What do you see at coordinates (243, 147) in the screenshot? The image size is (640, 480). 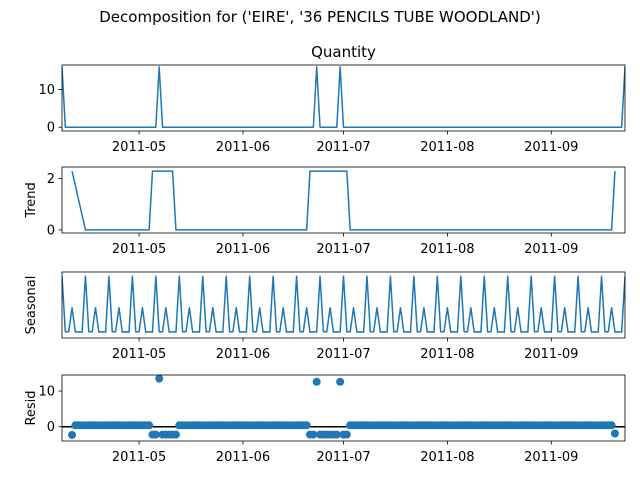 I see `observed-xtick-label: 2011-06` at bounding box center [243, 147].